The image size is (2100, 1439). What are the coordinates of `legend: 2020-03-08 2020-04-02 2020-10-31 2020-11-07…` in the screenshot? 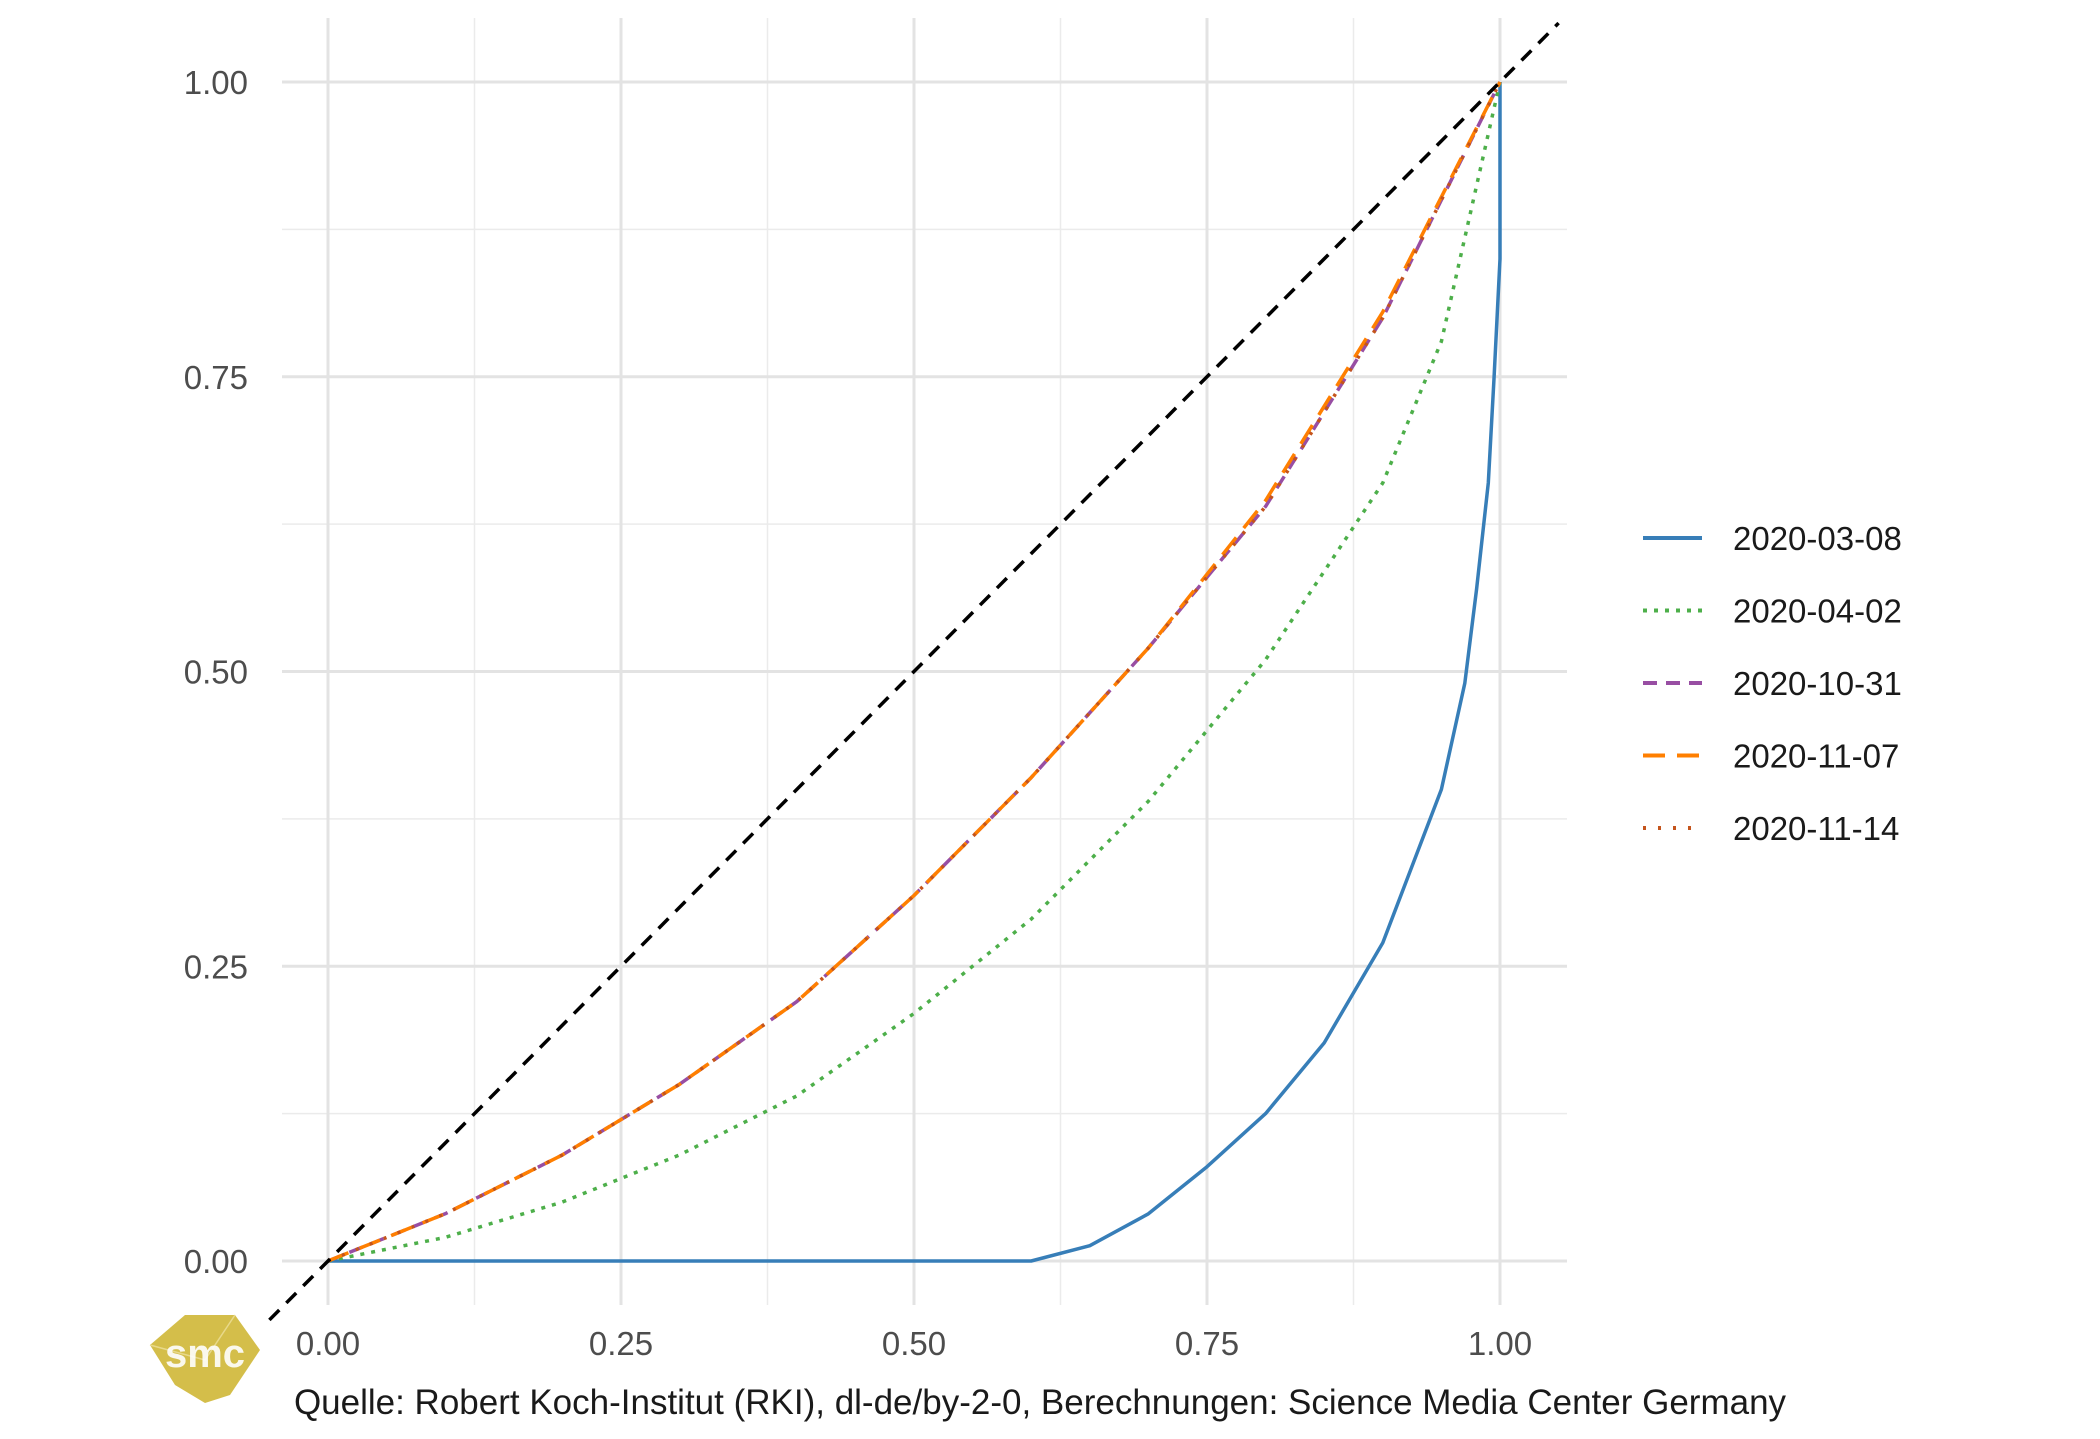 It's located at (1772, 683).